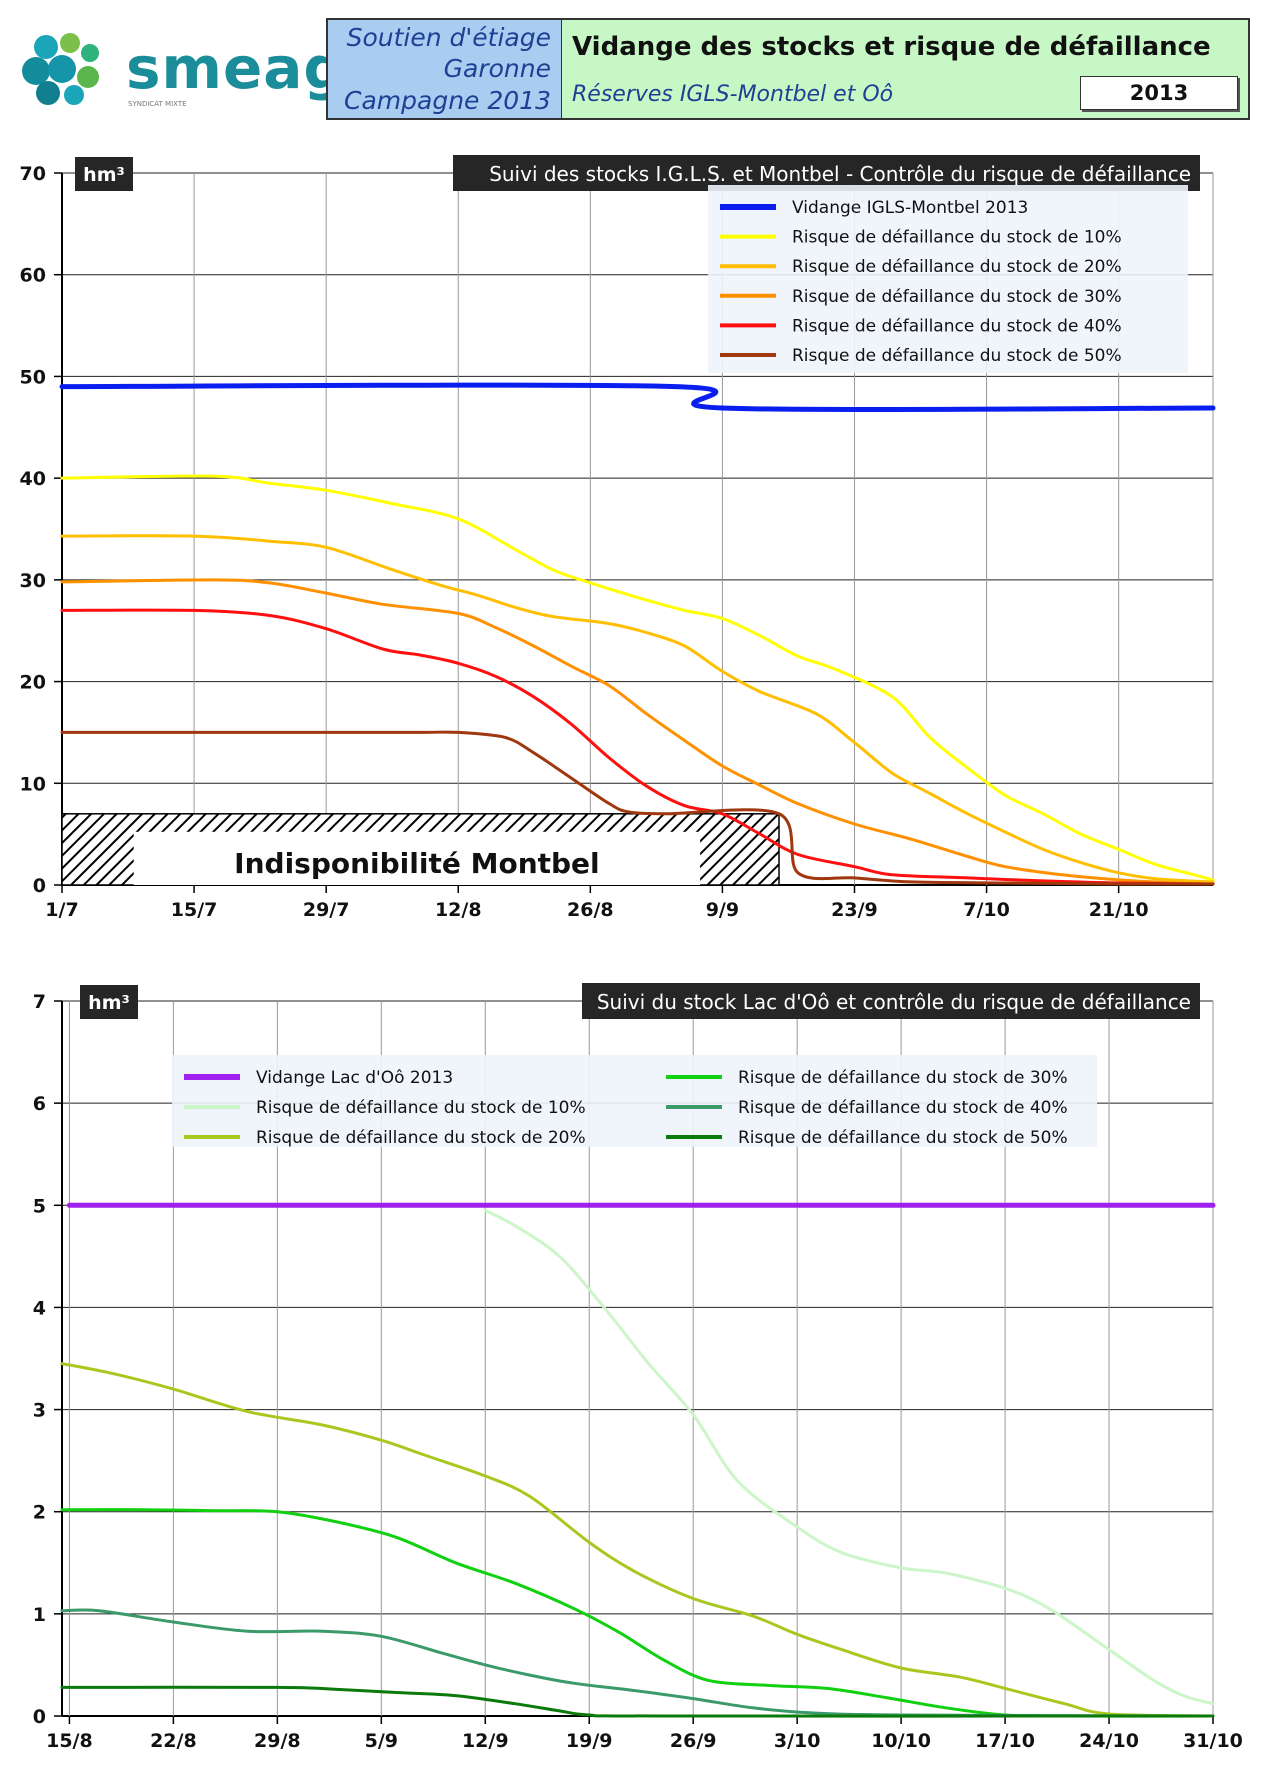 Image resolution: width=1262 pixels, height=1783 pixels. Describe the element at coordinates (1159, 93) in the screenshot. I see `year-field: 2013` at that location.